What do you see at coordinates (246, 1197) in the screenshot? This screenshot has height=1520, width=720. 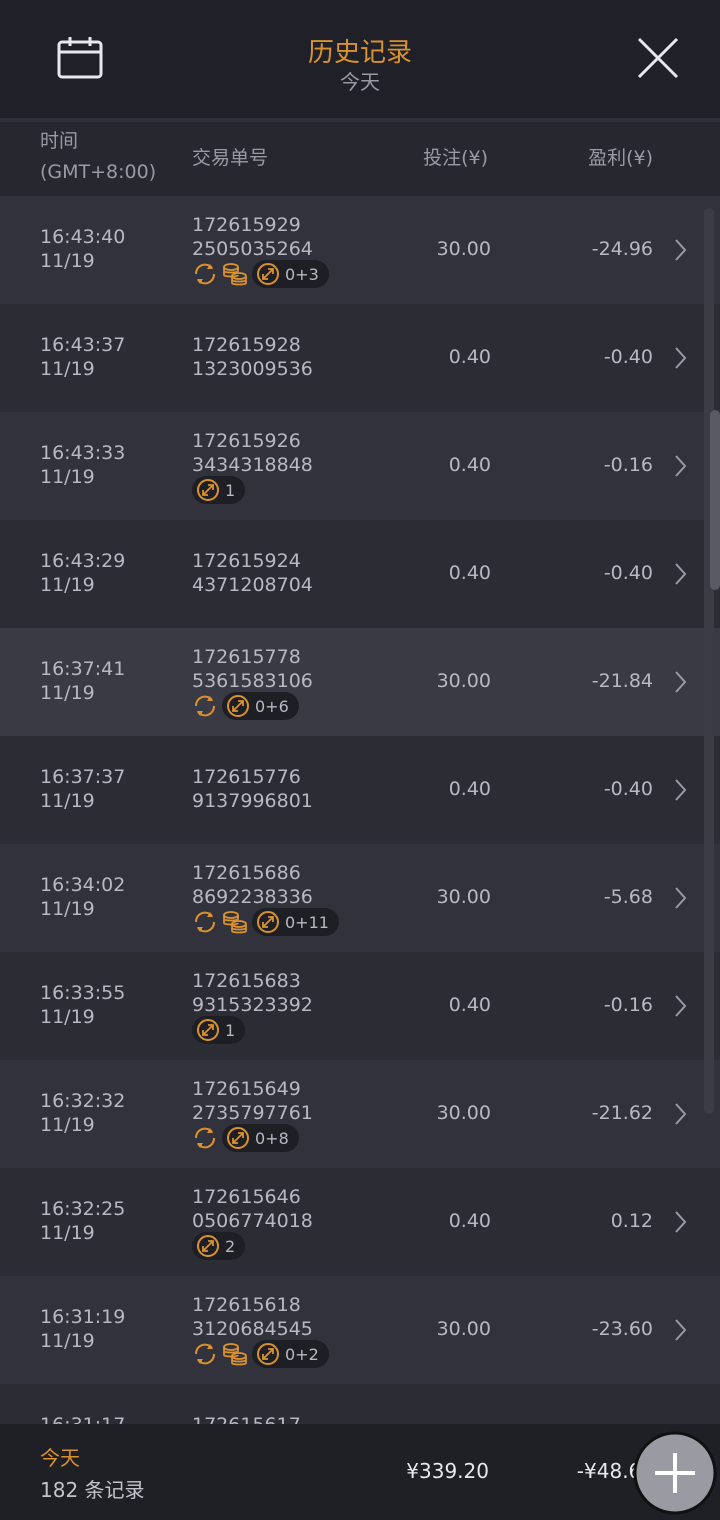 I see `row-order-id: 172615646` at bounding box center [246, 1197].